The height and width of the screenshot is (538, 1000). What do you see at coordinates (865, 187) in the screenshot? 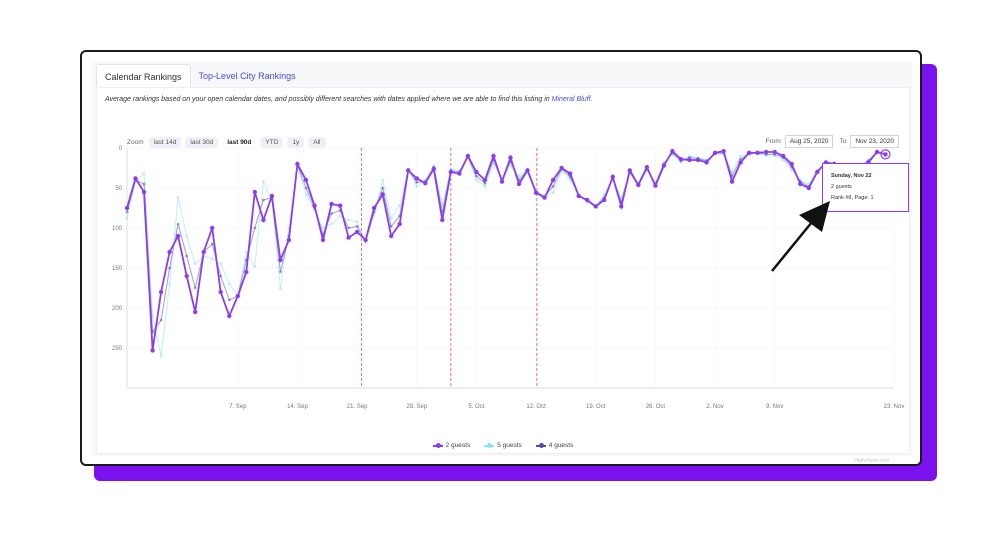
I see `chart-tooltip: Sunday, Nov 22 2 guests Rank #8, Page: 1` at bounding box center [865, 187].